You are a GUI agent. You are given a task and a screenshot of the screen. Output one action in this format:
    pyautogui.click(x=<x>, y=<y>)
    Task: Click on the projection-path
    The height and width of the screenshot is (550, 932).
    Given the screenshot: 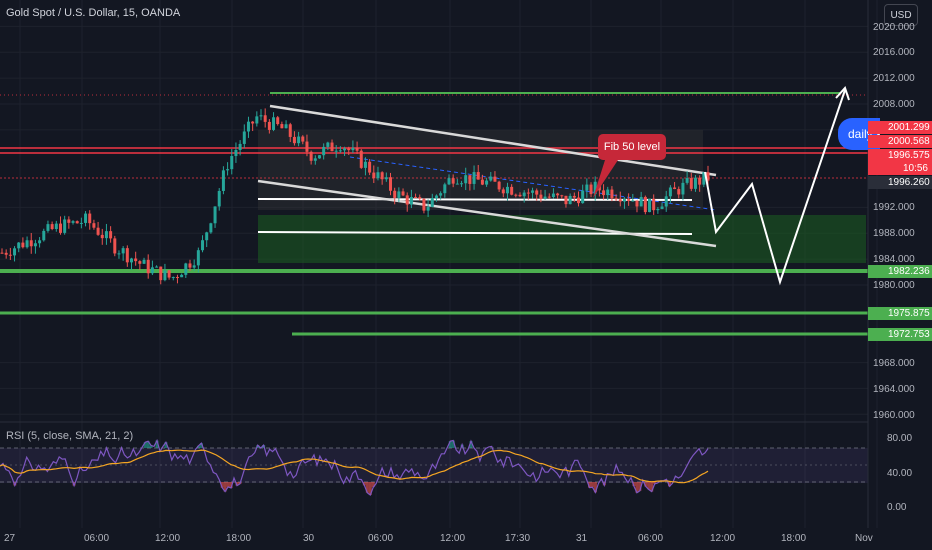 What is the action you would take?
    pyautogui.click(x=775, y=187)
    